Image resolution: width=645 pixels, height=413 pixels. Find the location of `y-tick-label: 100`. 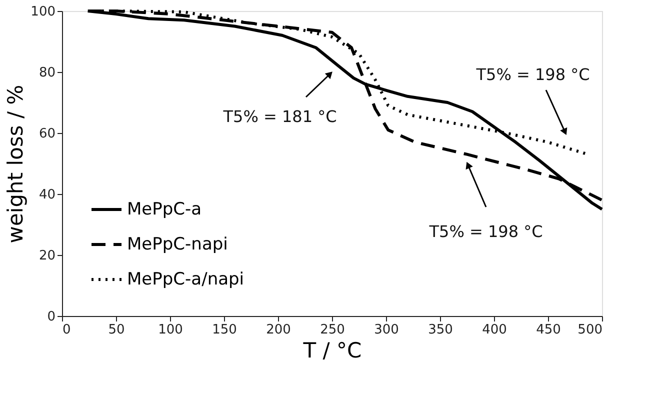

y-tick-label: 100 is located at coordinates (43, 12).